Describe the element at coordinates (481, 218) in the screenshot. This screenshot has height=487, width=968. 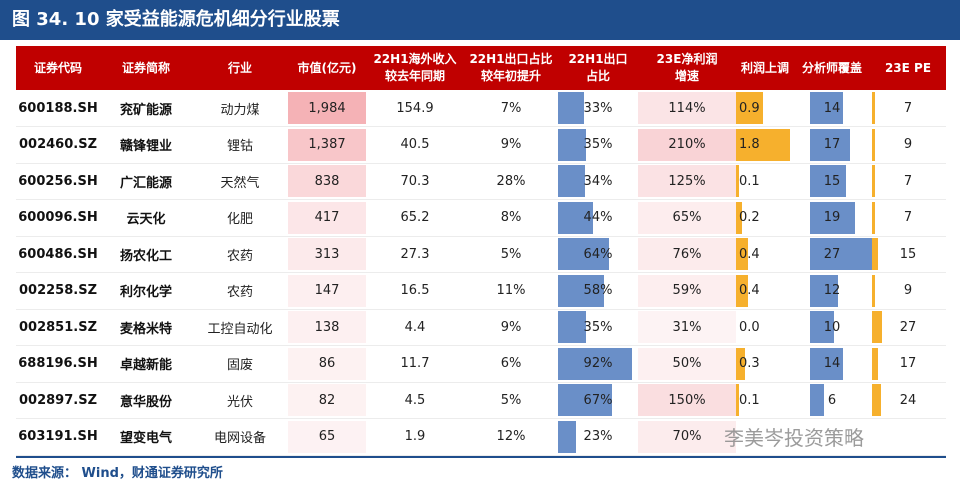
I see `table-row: 600096.SH 云天化 化肥 417 65.2 8% 44% 65% 0.2 19 7` at that location.